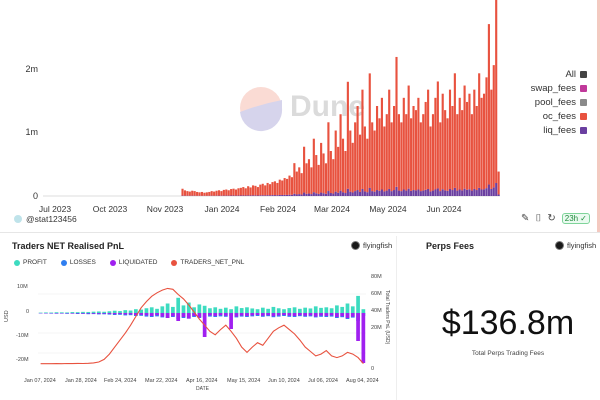 This screenshot has width=600, height=400. I want to click on edit-icon: ✎, so click(525, 218).